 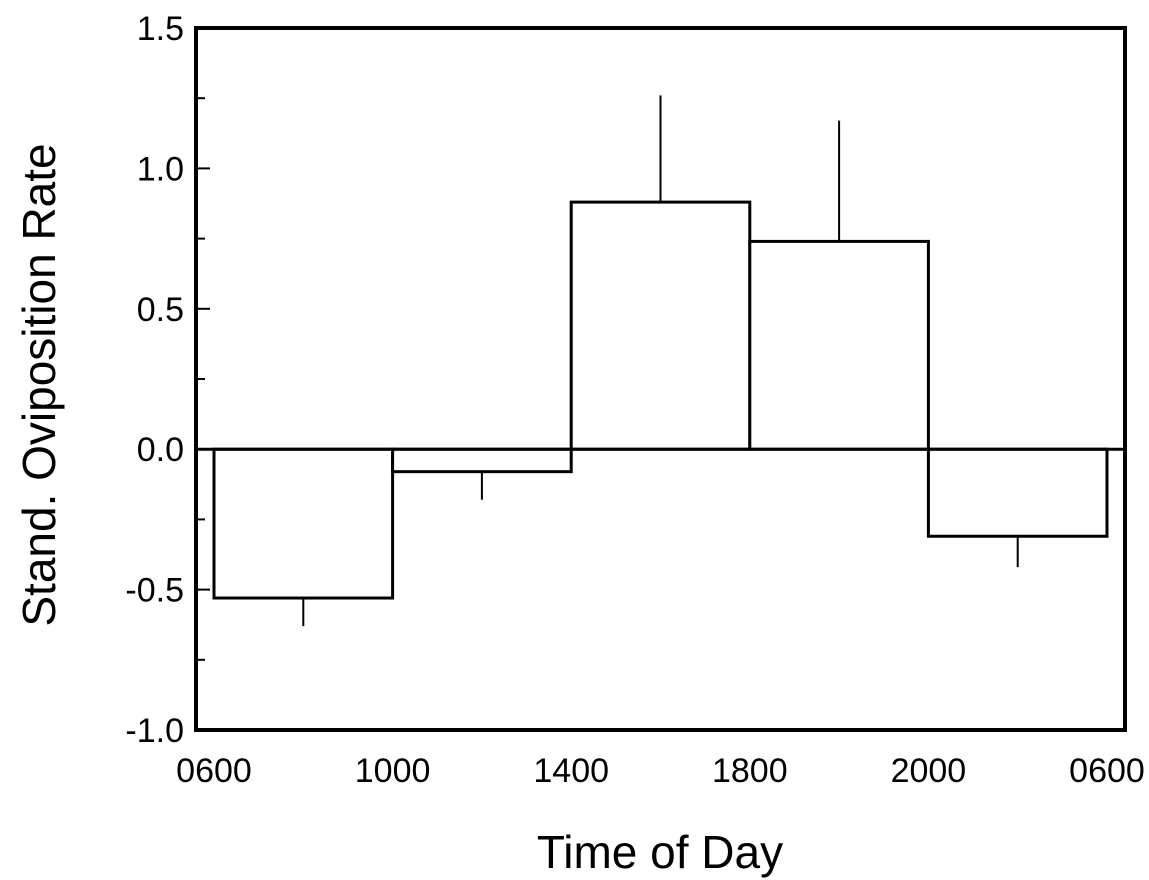 I want to click on x-tick-label: 1400, so click(x=571, y=771).